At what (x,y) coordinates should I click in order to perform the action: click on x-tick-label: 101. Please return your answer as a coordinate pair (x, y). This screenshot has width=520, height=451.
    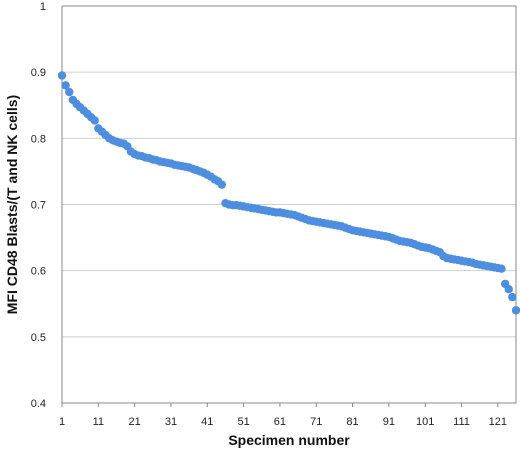
    Looking at the image, I should click on (425, 422).